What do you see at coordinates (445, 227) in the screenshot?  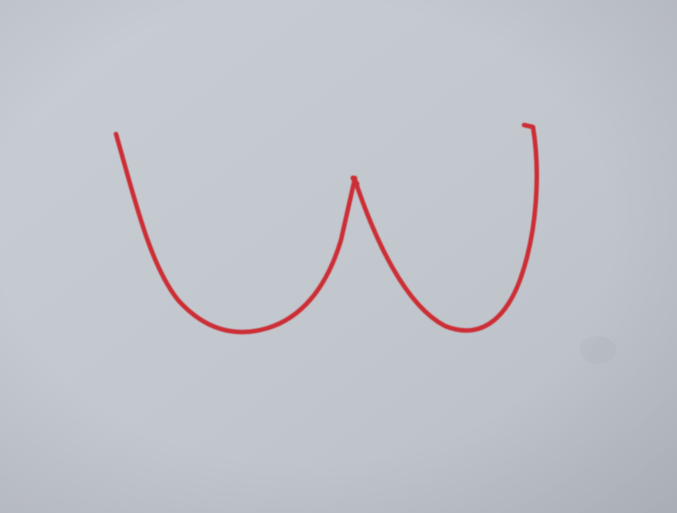 I see `right-stroke` at bounding box center [445, 227].